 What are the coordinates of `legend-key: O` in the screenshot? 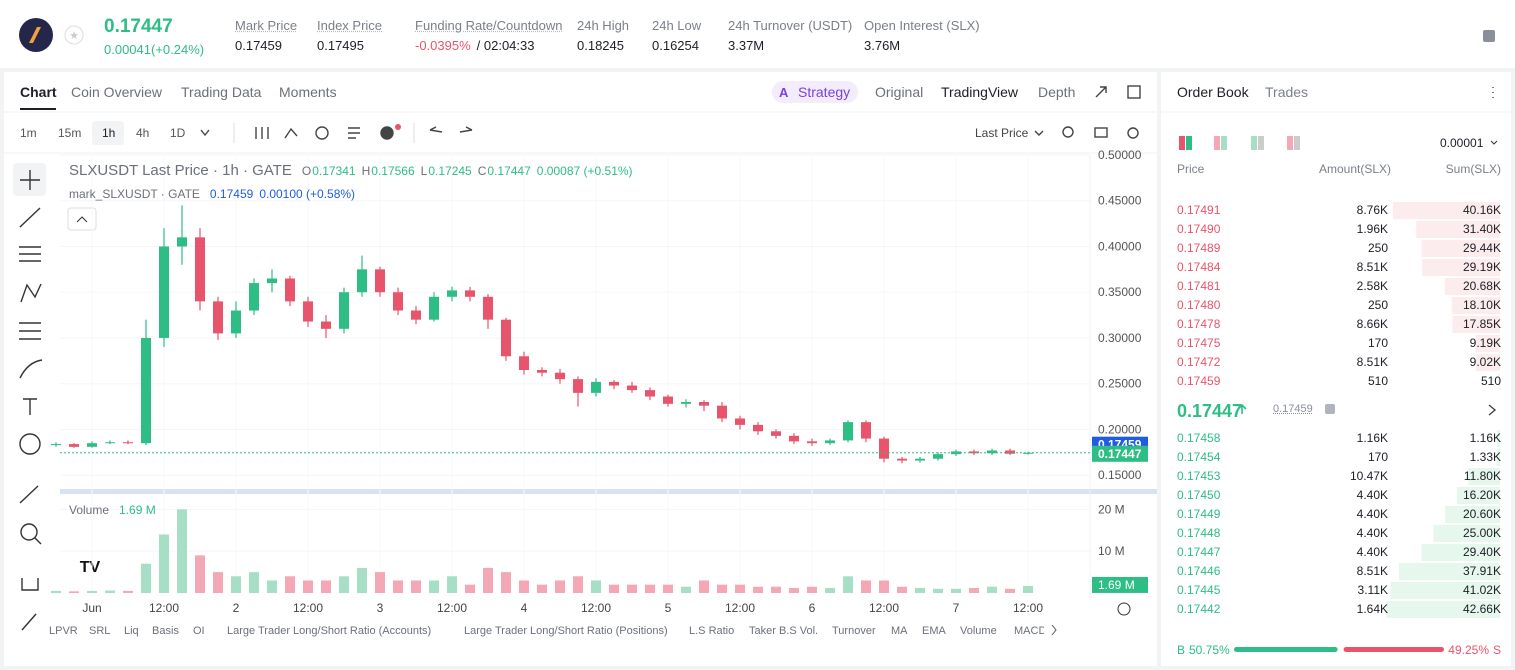 It's located at (306, 171).